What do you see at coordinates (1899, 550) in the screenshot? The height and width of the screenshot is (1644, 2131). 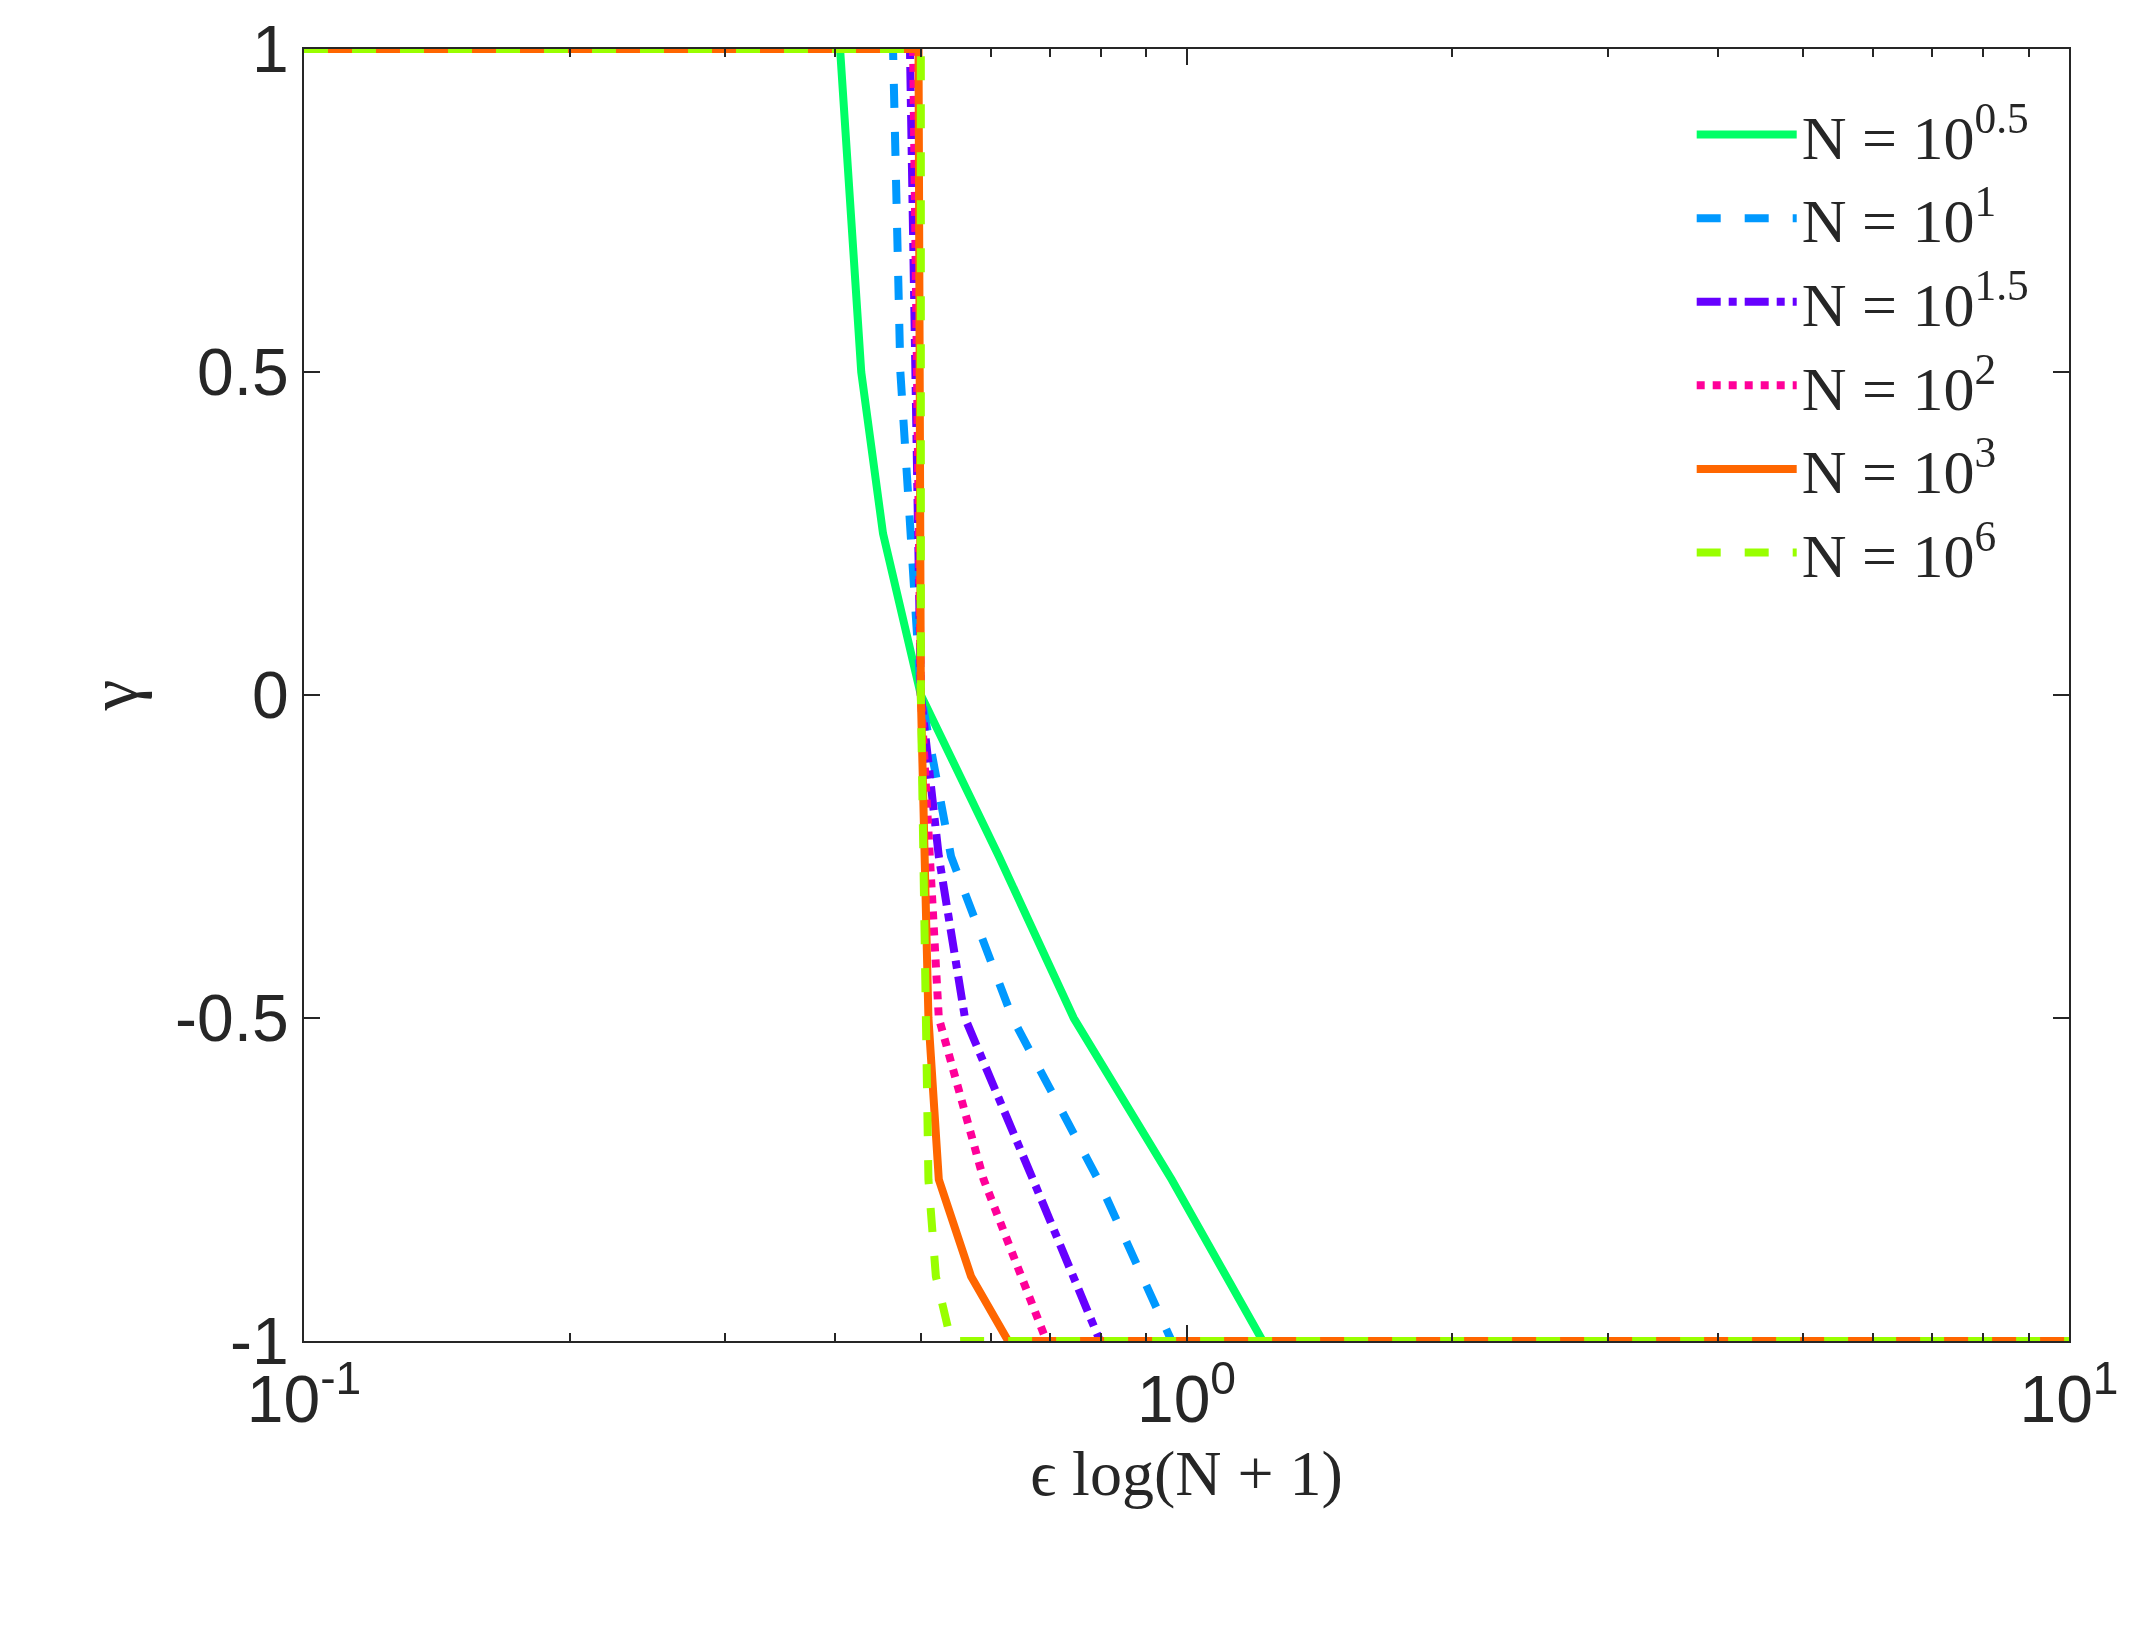 I see `legend-label: N = 10$^{6}$` at bounding box center [1899, 550].